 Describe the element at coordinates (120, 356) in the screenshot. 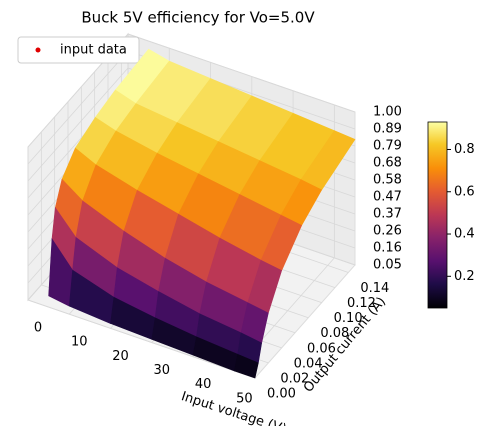

I see `x-tick-label: 20` at that location.